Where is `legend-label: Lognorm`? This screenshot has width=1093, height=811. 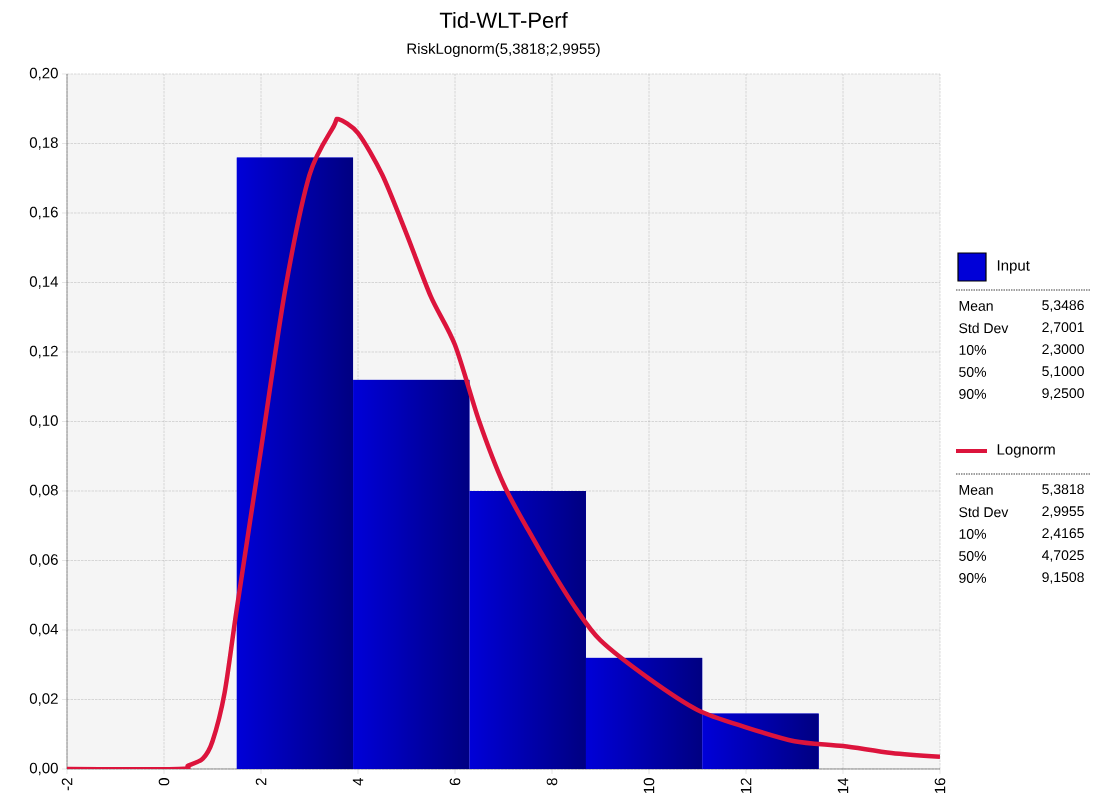 legend-label: Lognorm is located at coordinates (1026, 451).